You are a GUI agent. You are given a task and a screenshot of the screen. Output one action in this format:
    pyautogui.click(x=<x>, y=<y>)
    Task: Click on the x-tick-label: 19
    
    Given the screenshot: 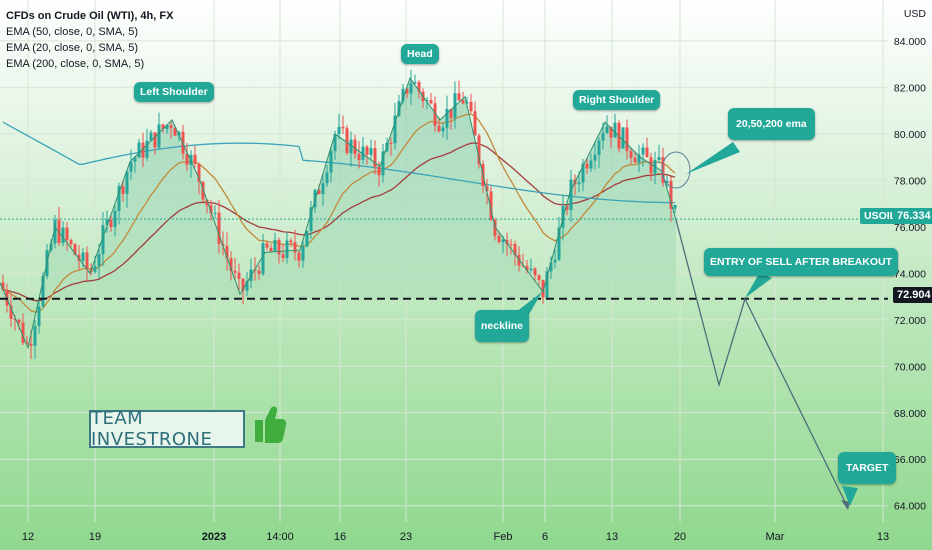 What is the action you would take?
    pyautogui.click(x=95, y=537)
    